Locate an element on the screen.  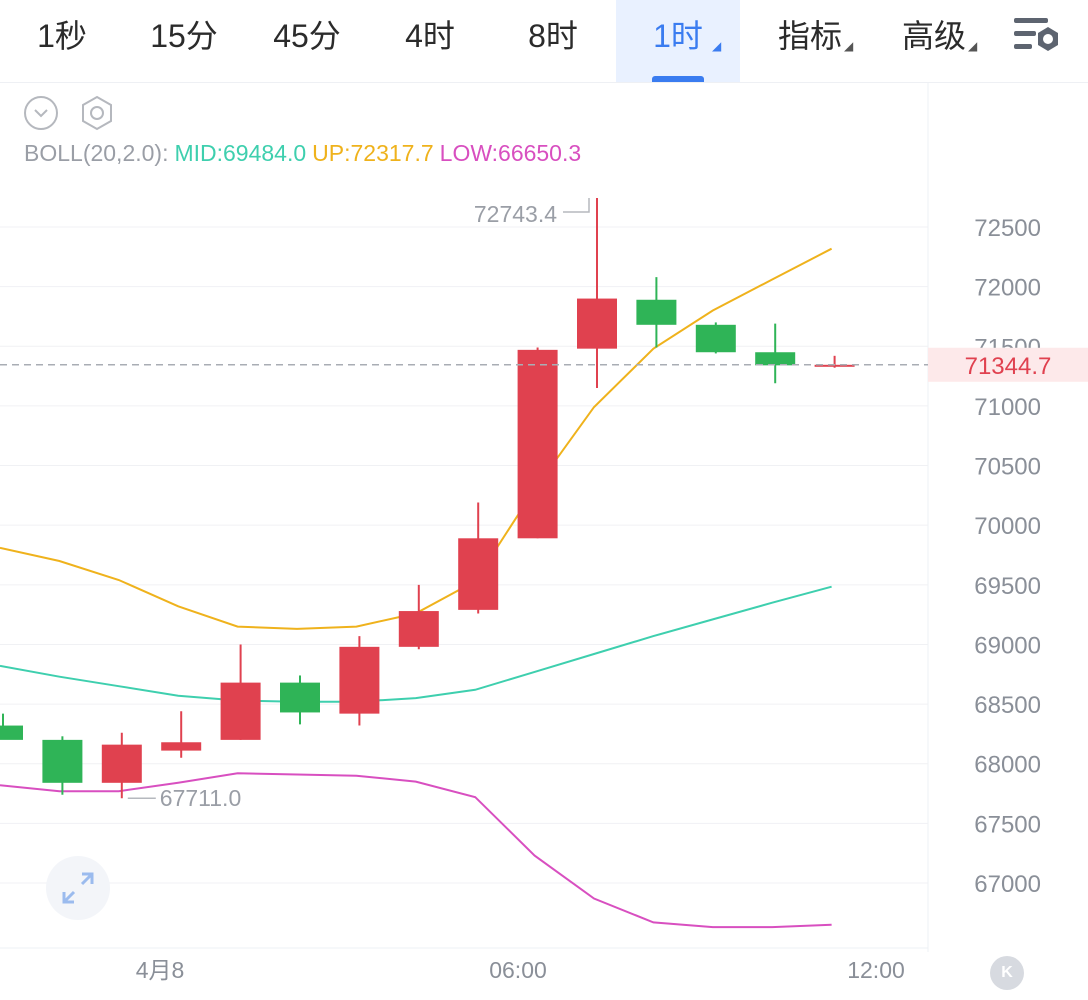
tab-label: 45分 is located at coordinates (307, 36).